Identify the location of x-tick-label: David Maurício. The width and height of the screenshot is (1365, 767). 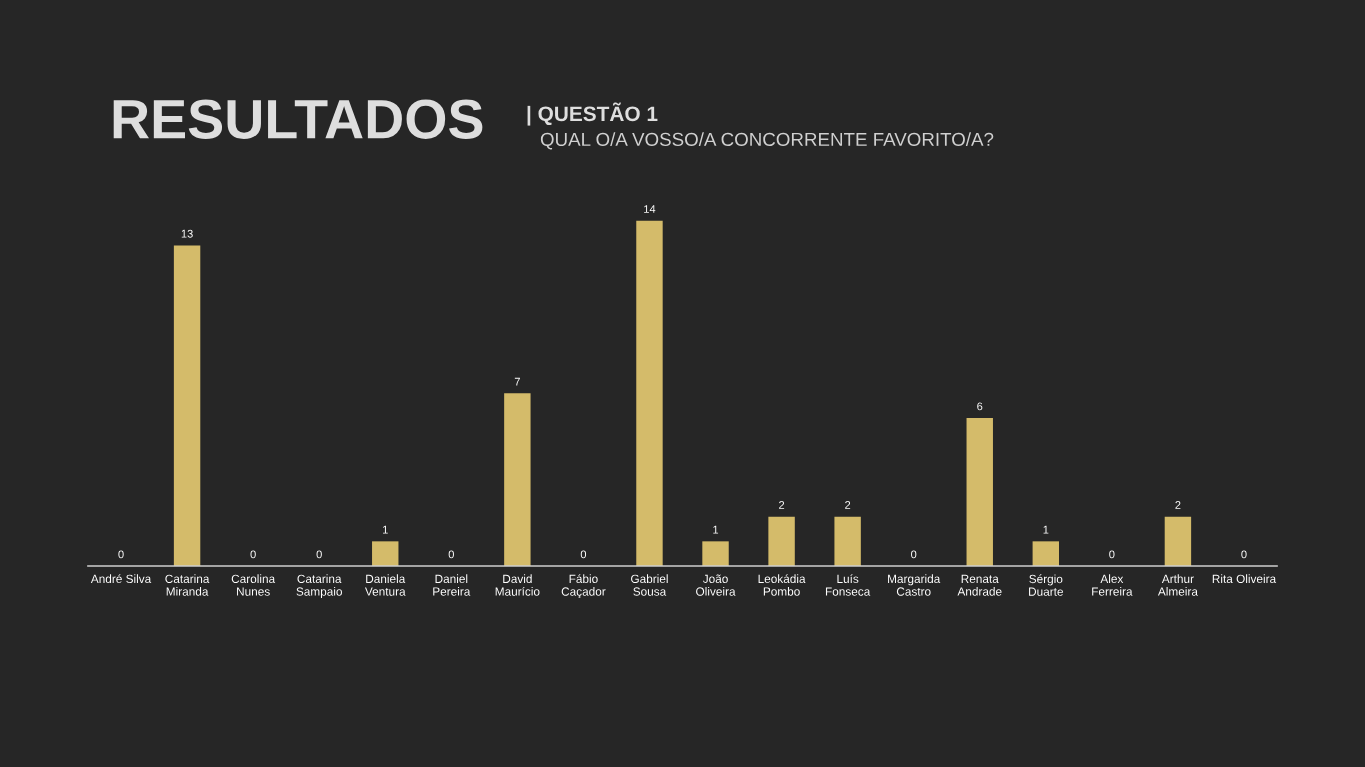
(517, 585).